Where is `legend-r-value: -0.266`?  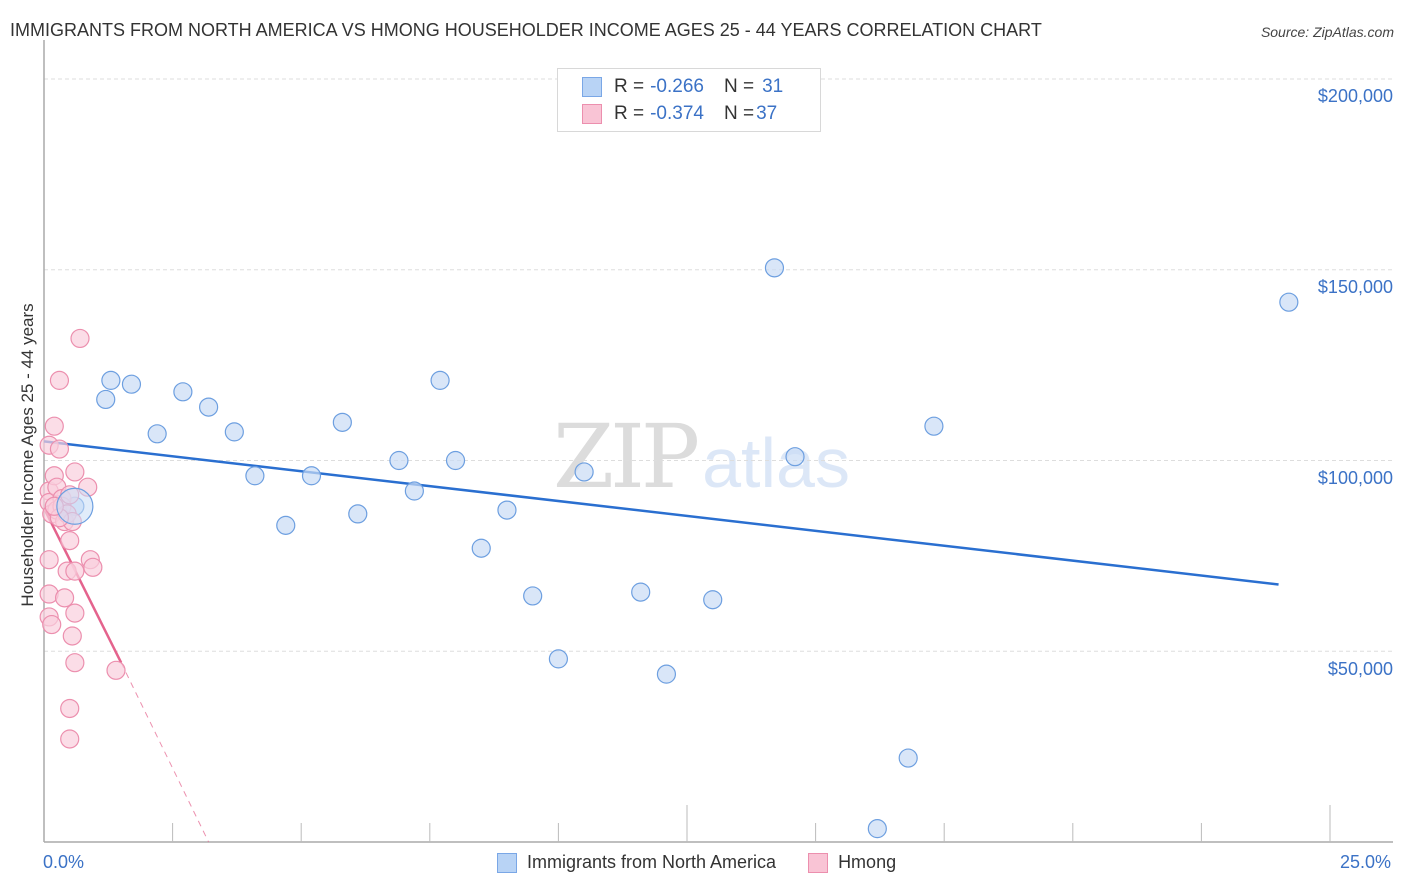 legend-r-value: -0.266 is located at coordinates (677, 86).